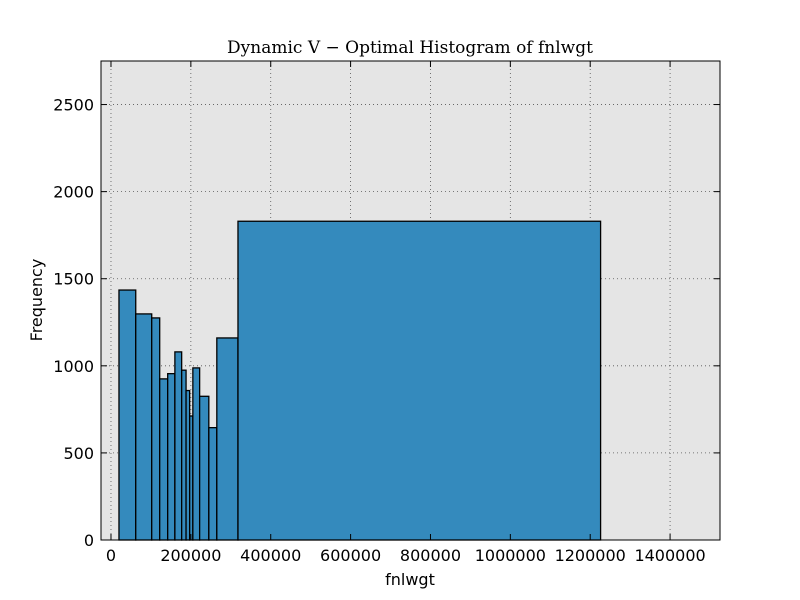 The height and width of the screenshot is (600, 800). Describe the element at coordinates (111, 555) in the screenshot. I see `x-tick-label: 0` at that location.